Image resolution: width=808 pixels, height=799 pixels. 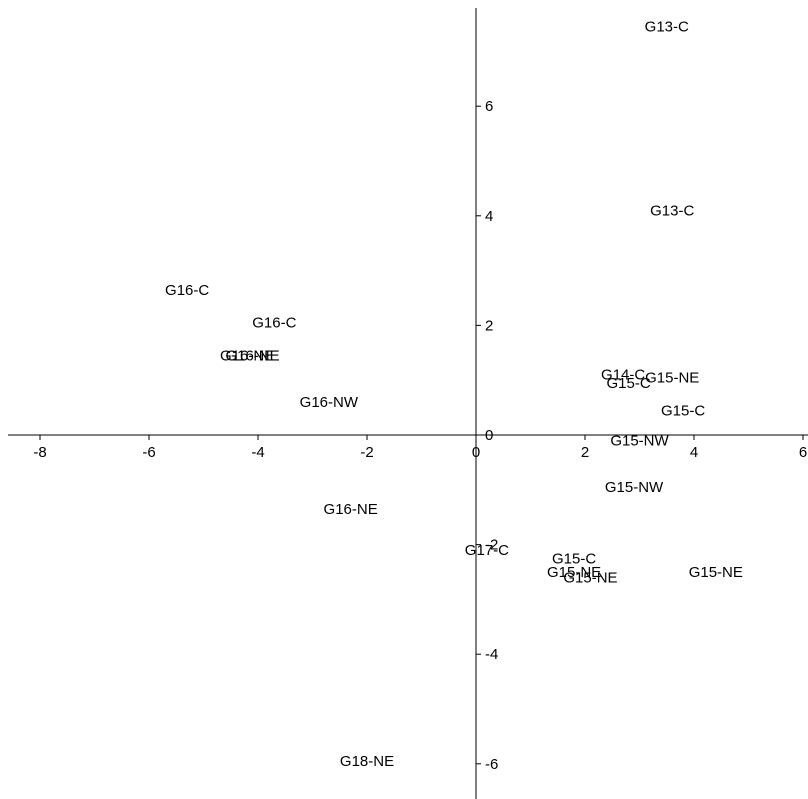 I want to click on y-tick-label: 2, so click(x=489, y=325).